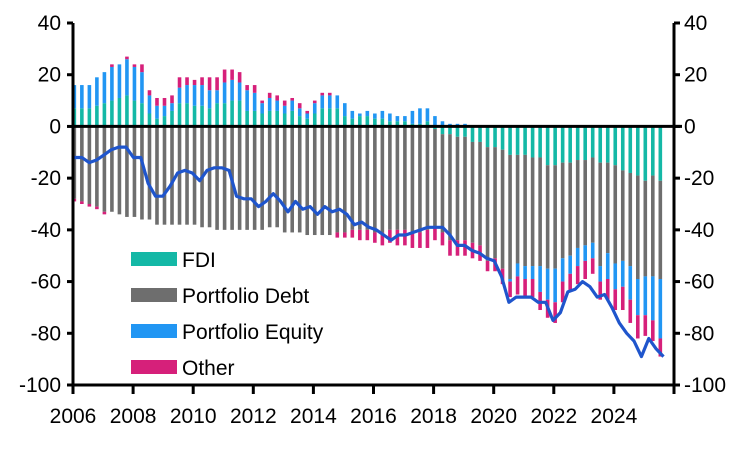  I want to click on x-tick-label: 2010, so click(193, 416).